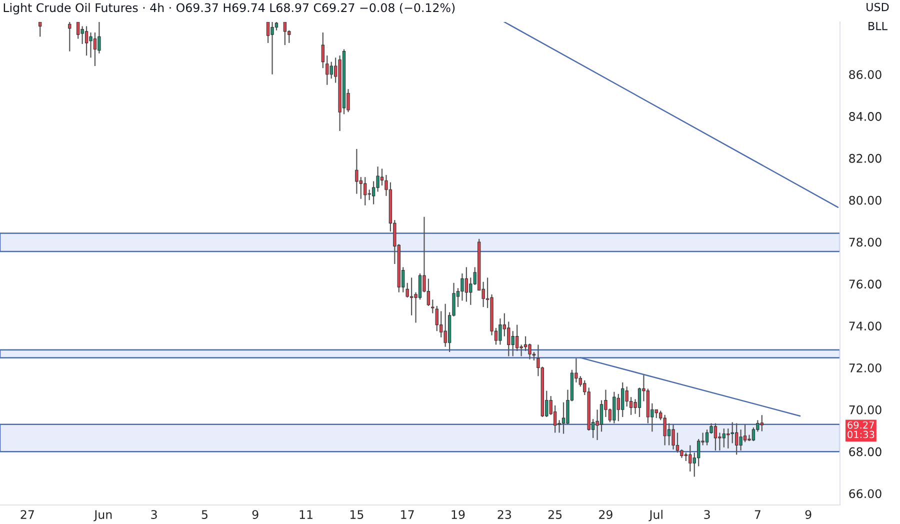 The width and height of the screenshot is (900, 524). Describe the element at coordinates (357, 514) in the screenshot. I see `x-tick-label: 15` at that location.